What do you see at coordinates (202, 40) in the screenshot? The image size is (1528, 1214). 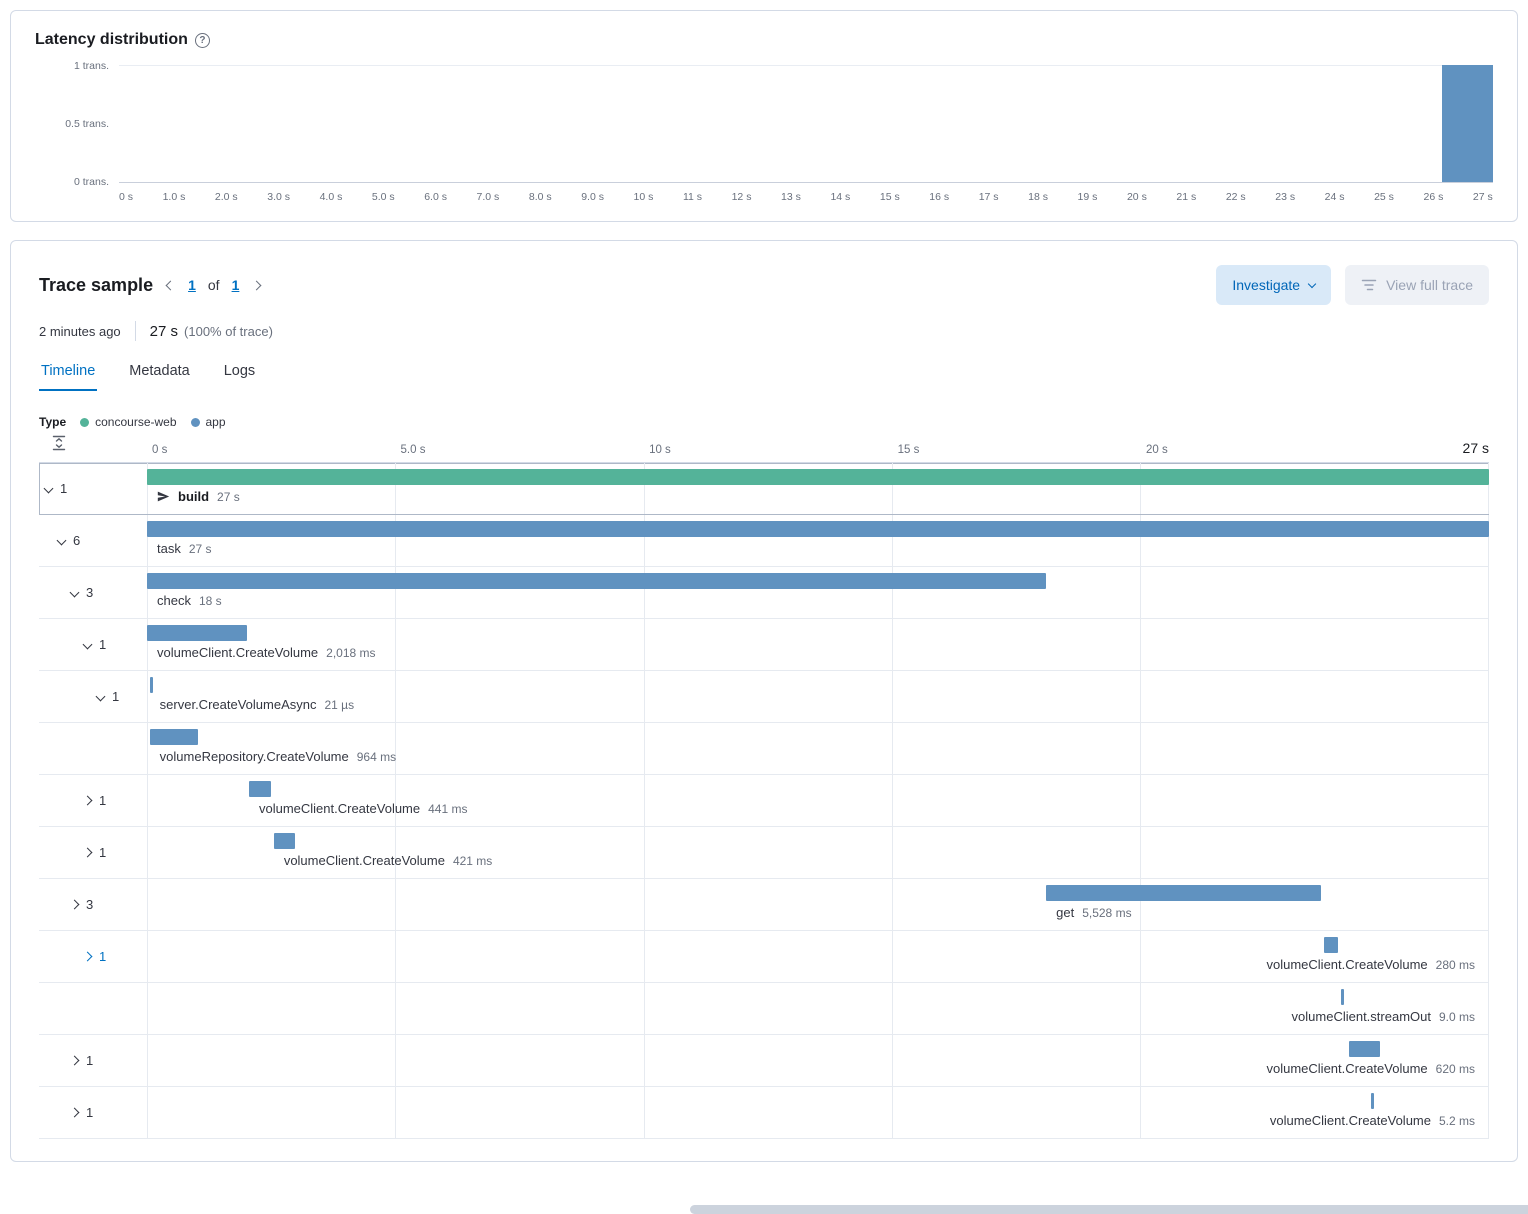 I see `help-icon: ?` at bounding box center [202, 40].